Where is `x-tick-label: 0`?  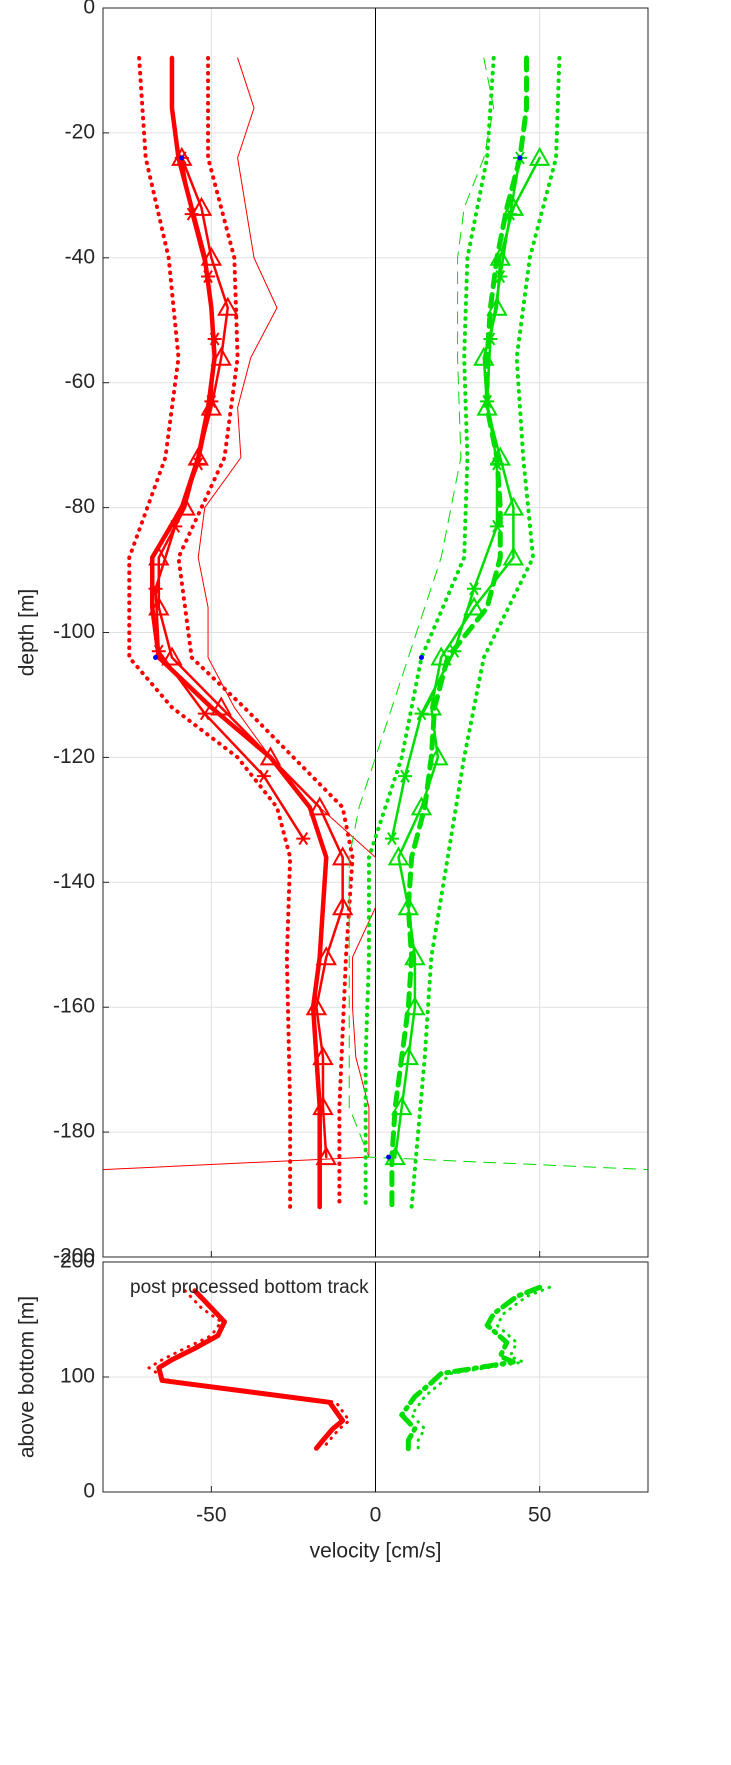
x-tick-label: 0 is located at coordinates (376, 1515).